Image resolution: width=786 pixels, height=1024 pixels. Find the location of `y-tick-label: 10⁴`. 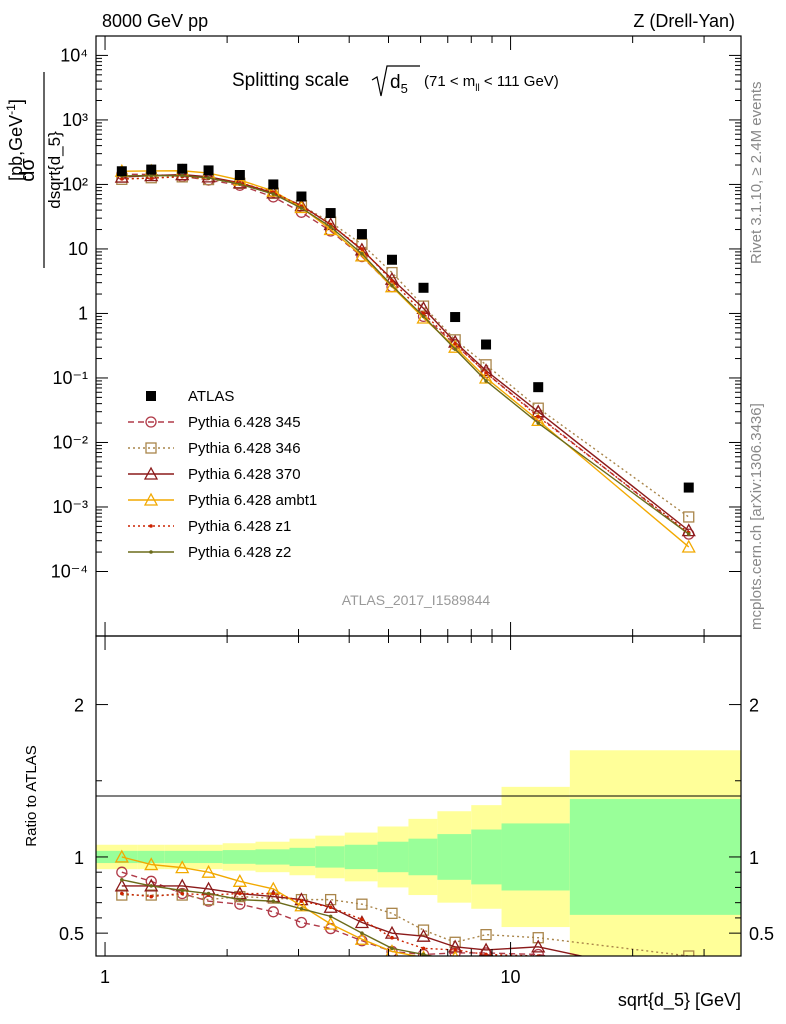

y-tick-label: 10⁴ is located at coordinates (74, 55).